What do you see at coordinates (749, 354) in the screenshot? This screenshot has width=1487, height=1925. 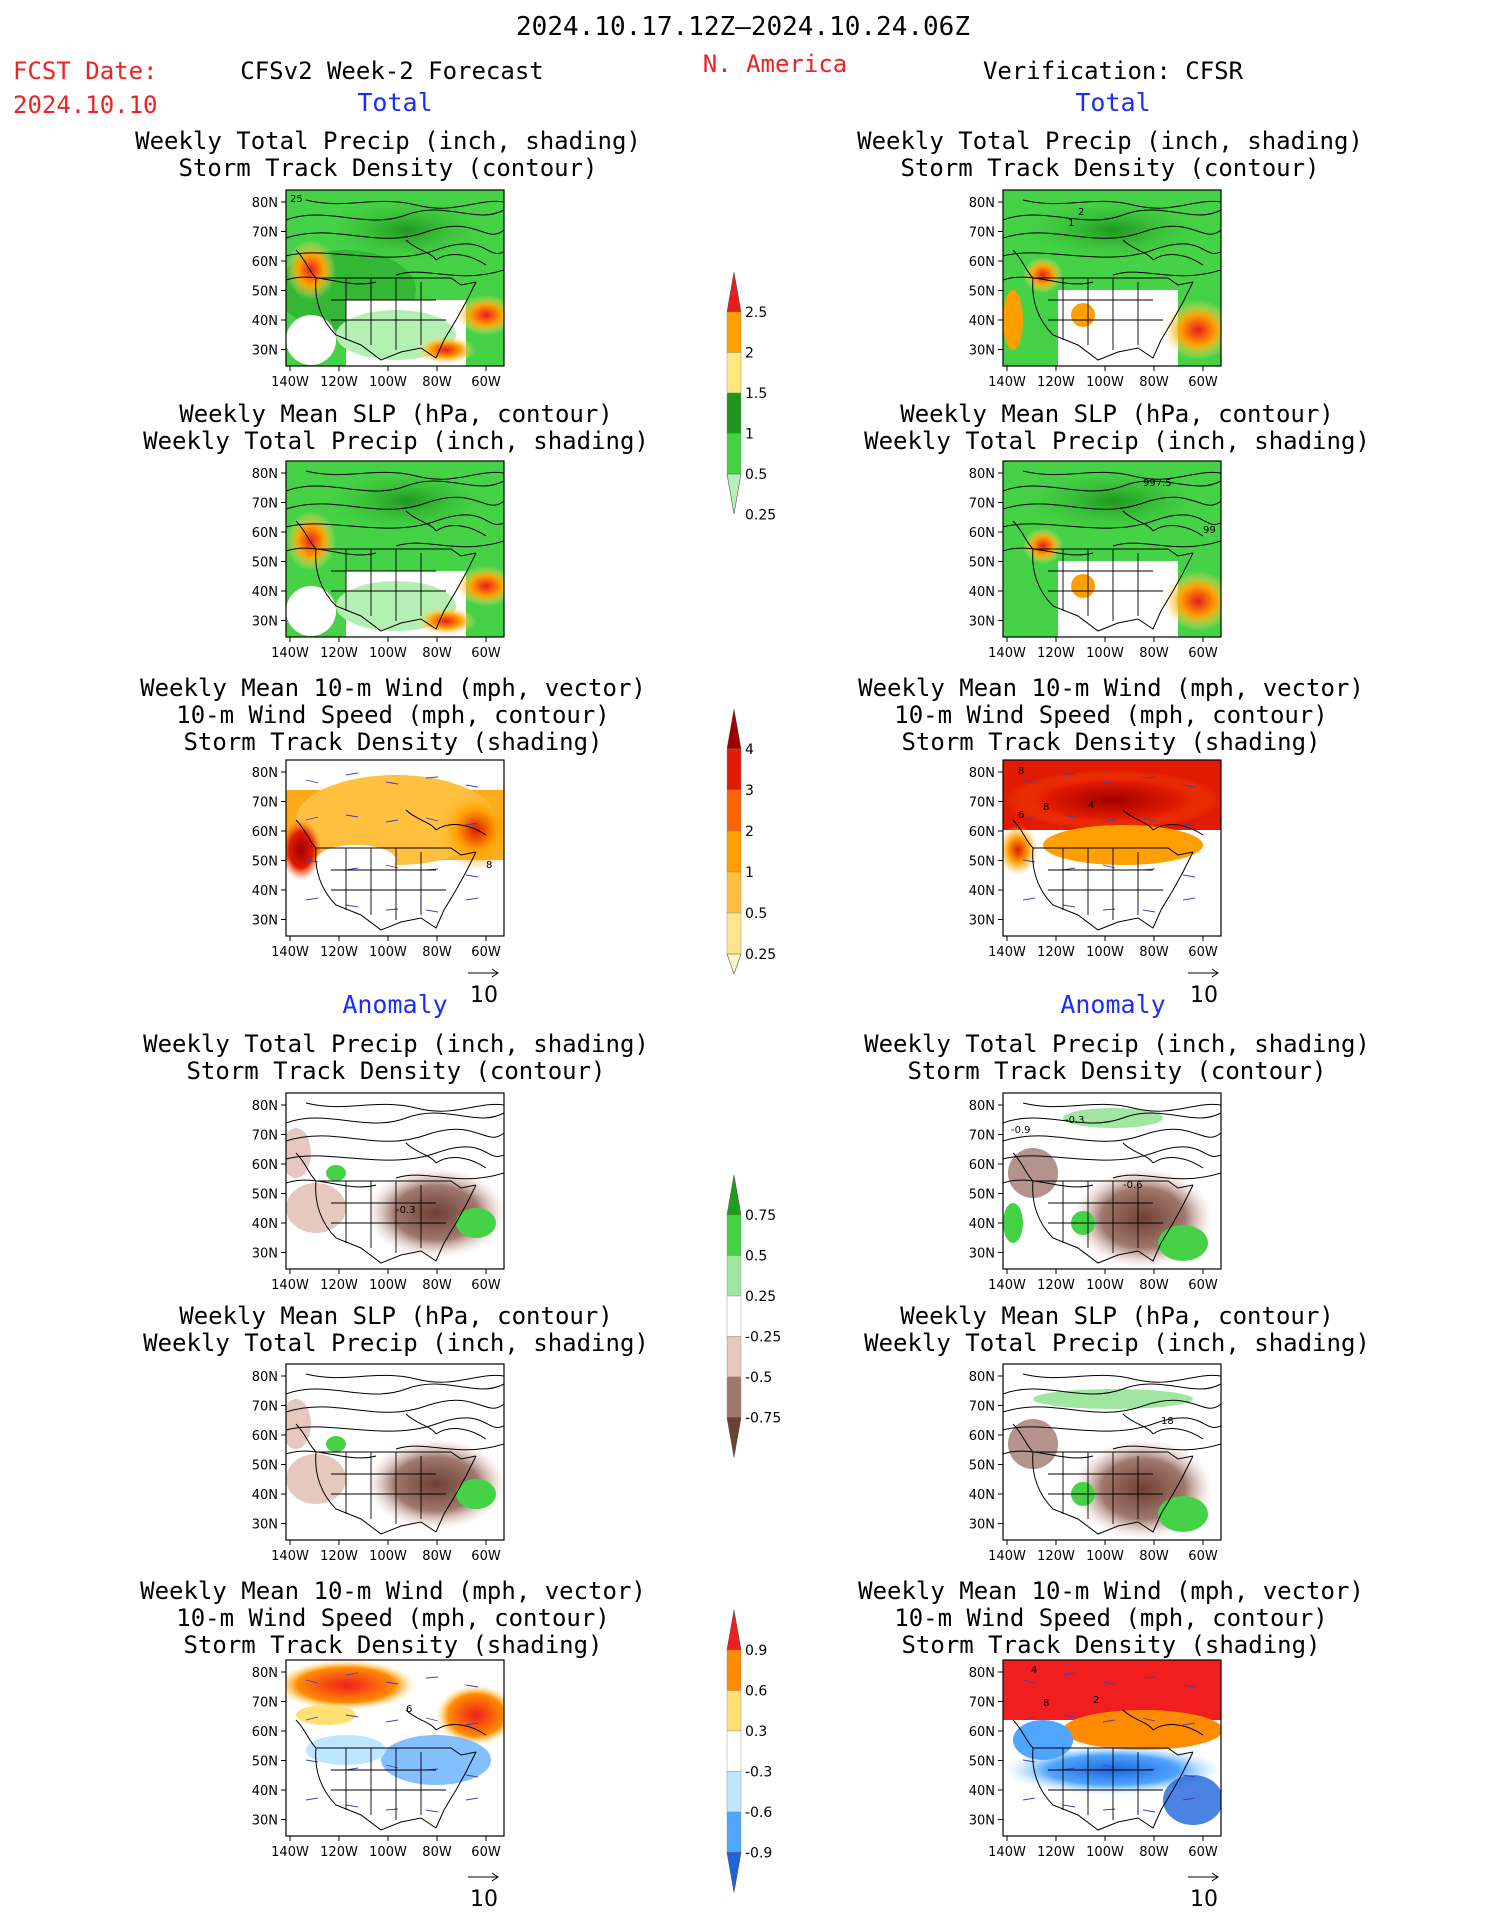 I see `colorbar-label: 2` at bounding box center [749, 354].